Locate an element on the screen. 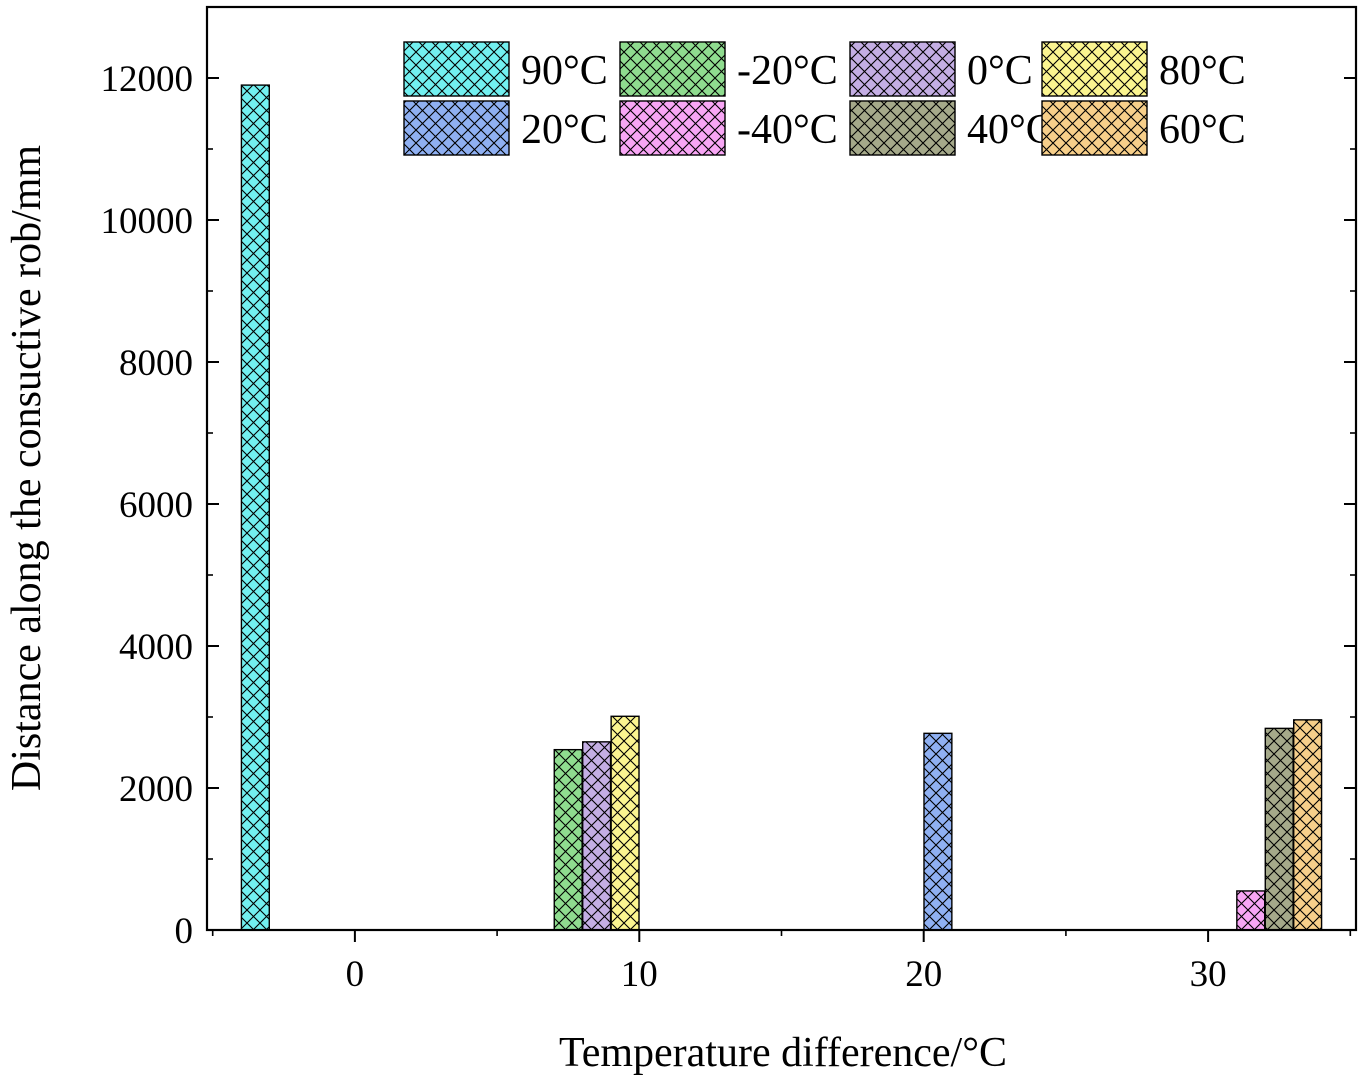 This screenshot has height=1081, width=1364. x-axis-title: Temperature difference/°C is located at coordinates (783, 1053).